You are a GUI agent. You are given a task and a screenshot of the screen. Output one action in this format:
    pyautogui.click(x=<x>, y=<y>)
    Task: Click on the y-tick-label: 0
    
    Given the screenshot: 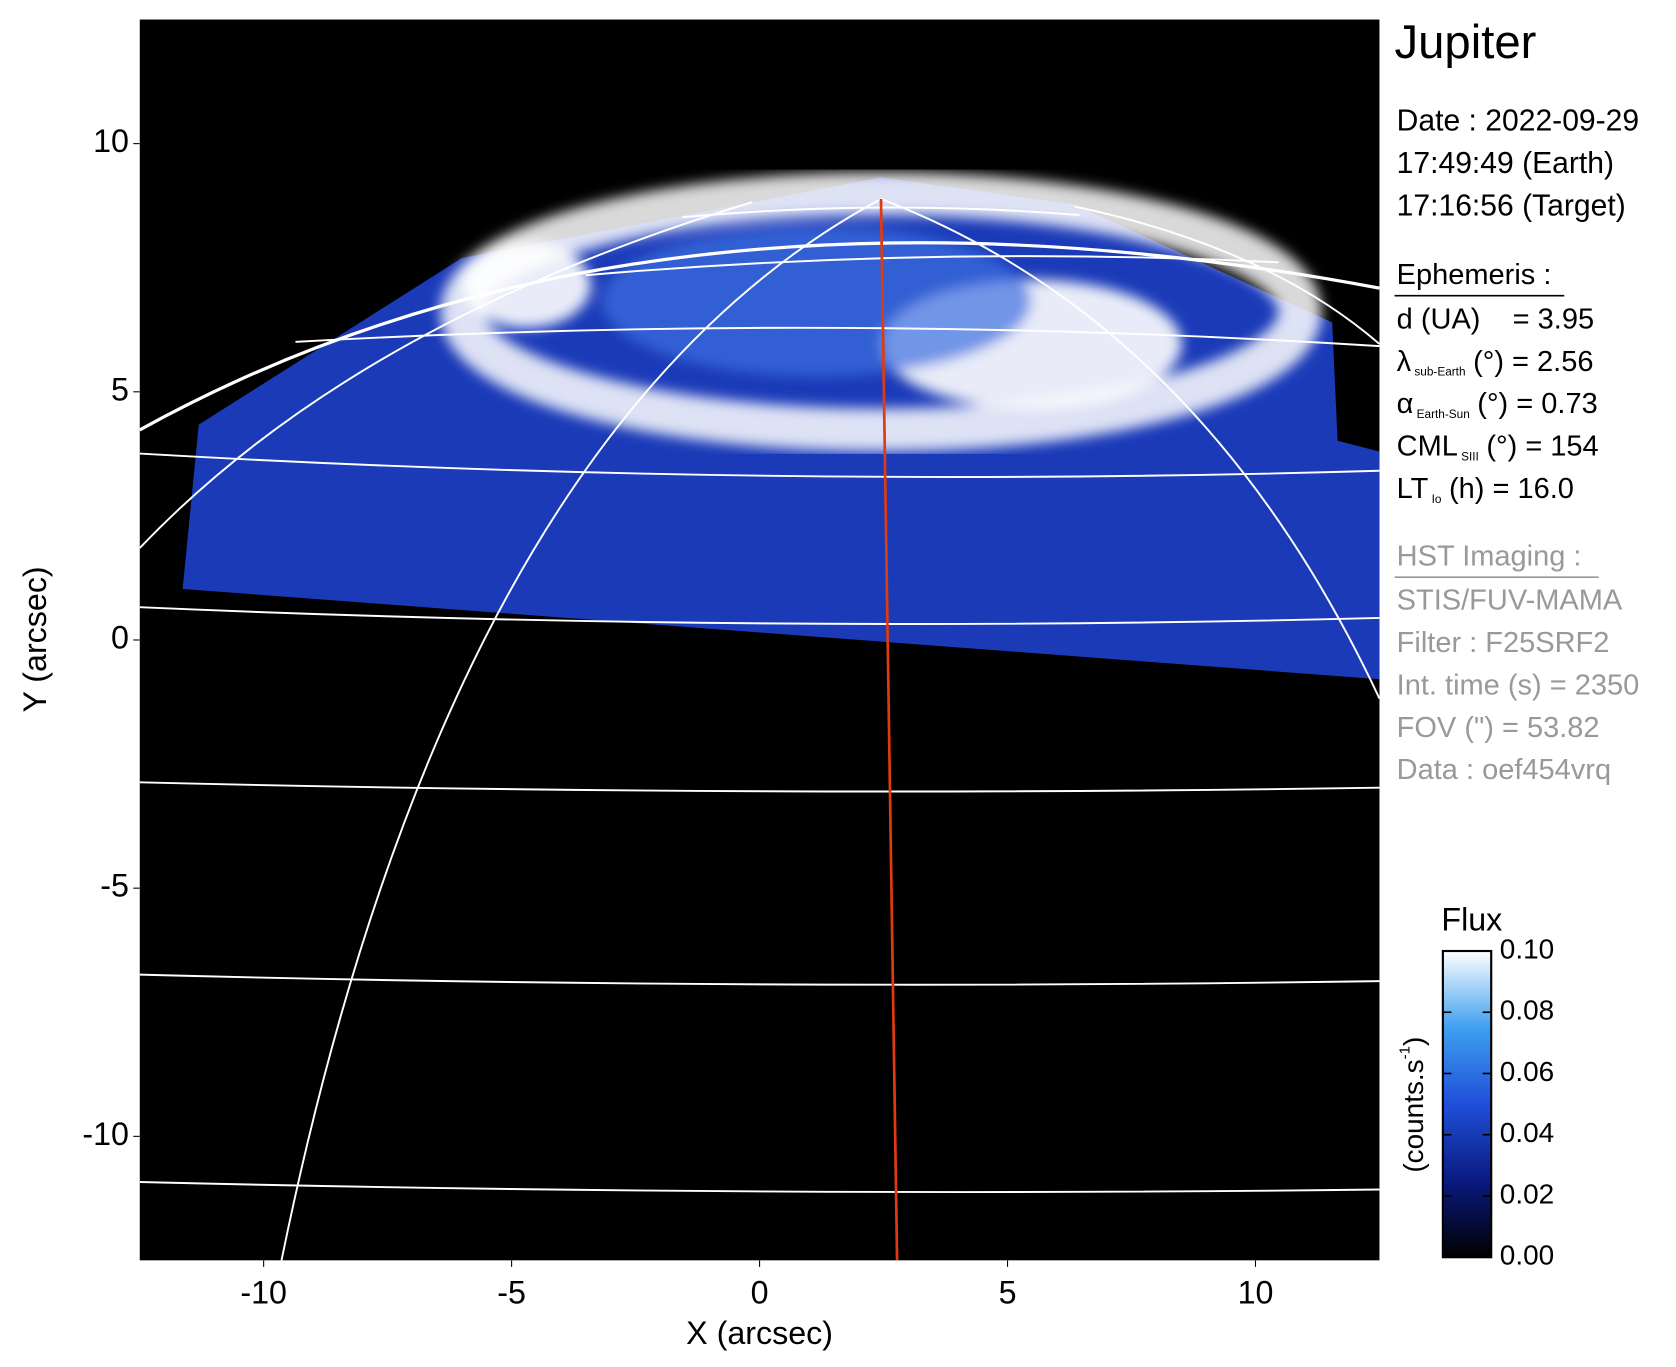 What is the action you would take?
    pyautogui.click(x=120, y=638)
    